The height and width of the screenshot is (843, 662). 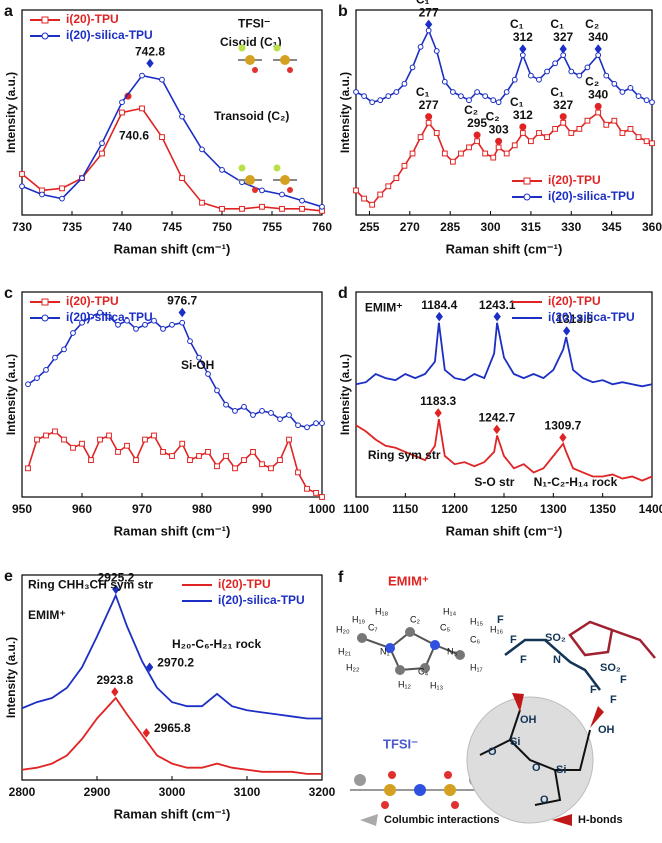 I want to click on x-tick-label: 735, so click(x=72, y=227).